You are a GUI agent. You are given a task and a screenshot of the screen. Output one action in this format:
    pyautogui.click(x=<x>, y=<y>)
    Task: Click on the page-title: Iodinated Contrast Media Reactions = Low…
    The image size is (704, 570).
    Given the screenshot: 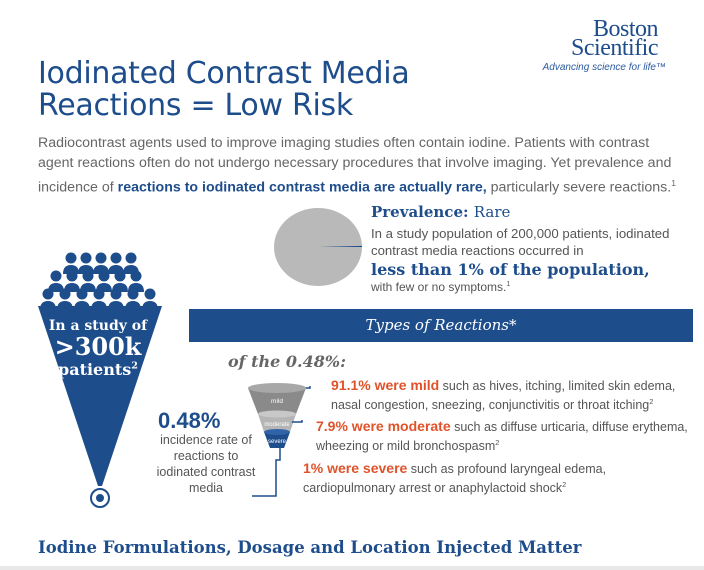 What is the action you would take?
    pyautogui.click(x=278, y=90)
    